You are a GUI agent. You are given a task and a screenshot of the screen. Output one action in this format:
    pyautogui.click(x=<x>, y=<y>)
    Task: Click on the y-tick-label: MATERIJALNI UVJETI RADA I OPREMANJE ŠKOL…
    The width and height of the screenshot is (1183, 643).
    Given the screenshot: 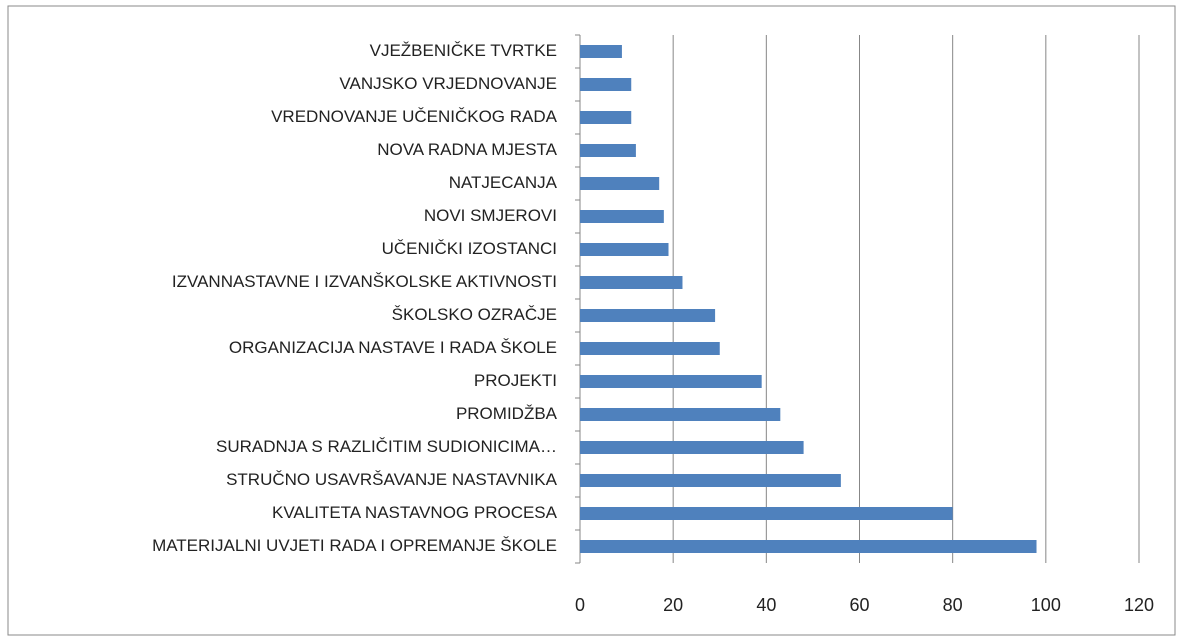 What is the action you would take?
    pyautogui.click(x=354, y=545)
    